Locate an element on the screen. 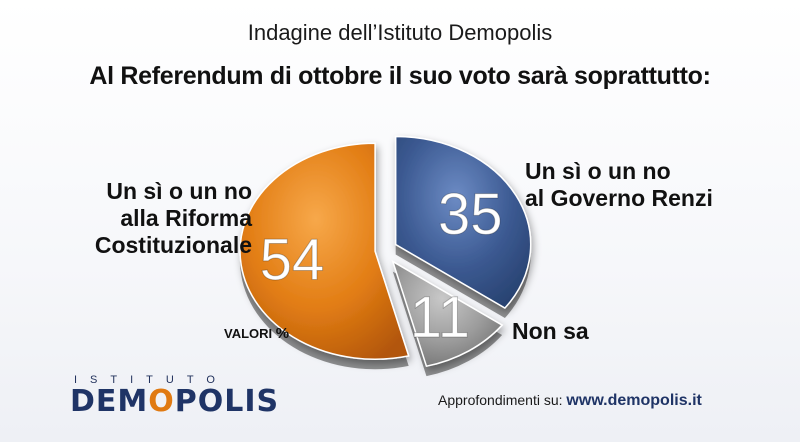  slice-non-sa is located at coordinates (447, 313).